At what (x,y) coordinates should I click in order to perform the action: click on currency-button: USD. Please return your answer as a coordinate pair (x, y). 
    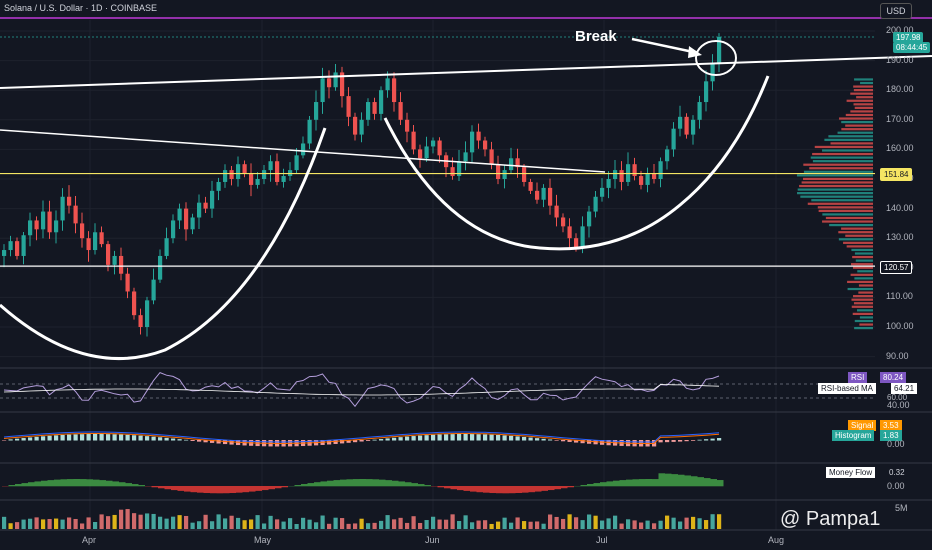
    Looking at the image, I should click on (896, 11).